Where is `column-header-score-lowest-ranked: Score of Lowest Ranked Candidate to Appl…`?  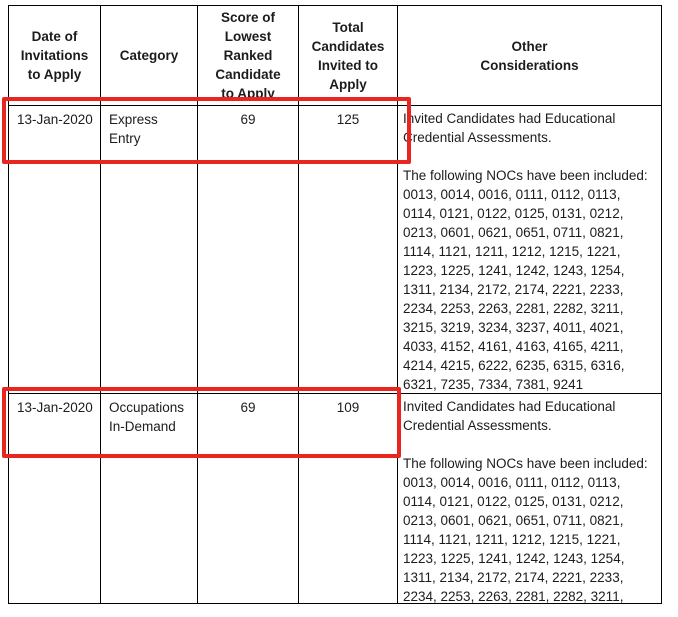
column-header-score-lowest-ranked: Score of Lowest Ranked Candidate to Appl… is located at coordinates (248, 56).